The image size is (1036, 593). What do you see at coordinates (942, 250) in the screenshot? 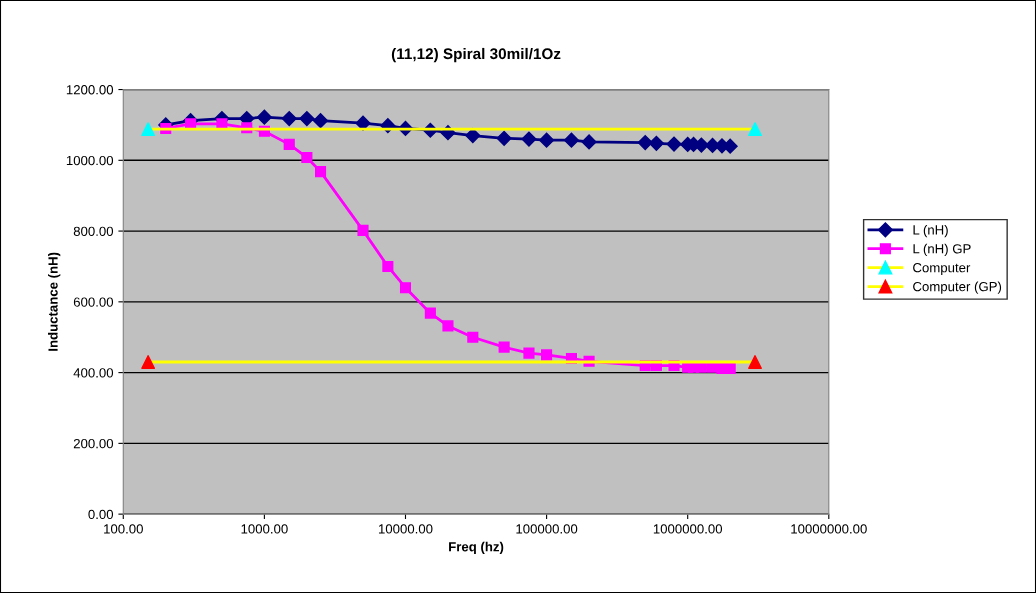
I see `legend-label: L (nH) GP` at bounding box center [942, 250].